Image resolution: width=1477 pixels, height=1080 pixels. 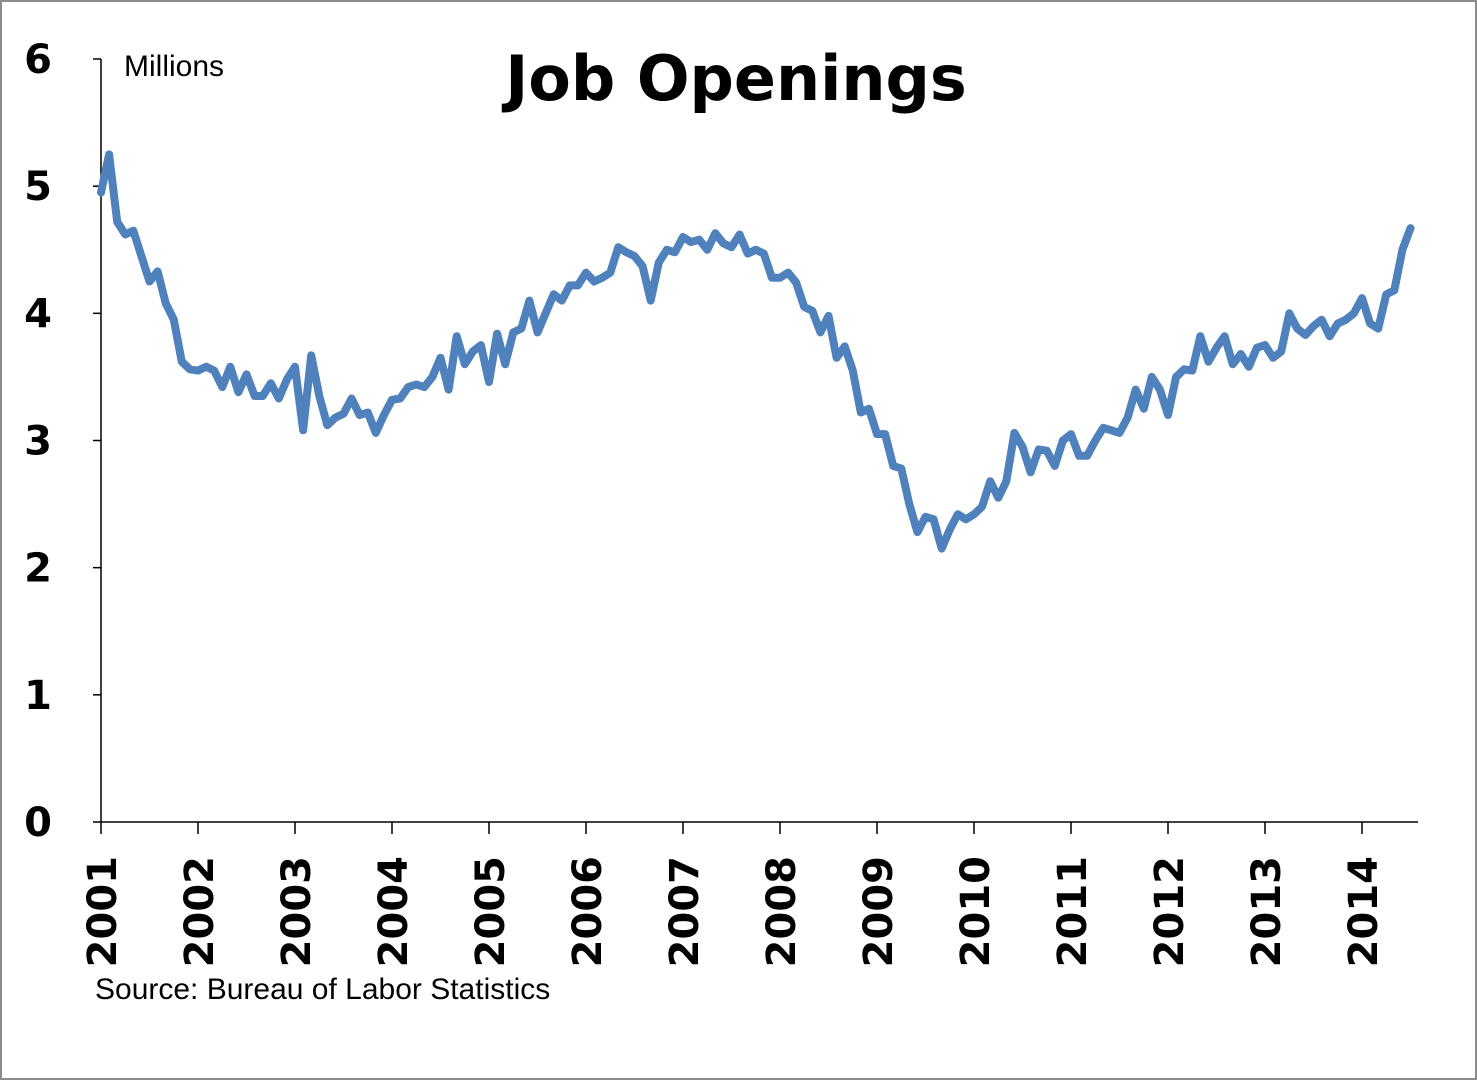 What do you see at coordinates (38, 442) in the screenshot?
I see `y-tick-label: 3` at bounding box center [38, 442].